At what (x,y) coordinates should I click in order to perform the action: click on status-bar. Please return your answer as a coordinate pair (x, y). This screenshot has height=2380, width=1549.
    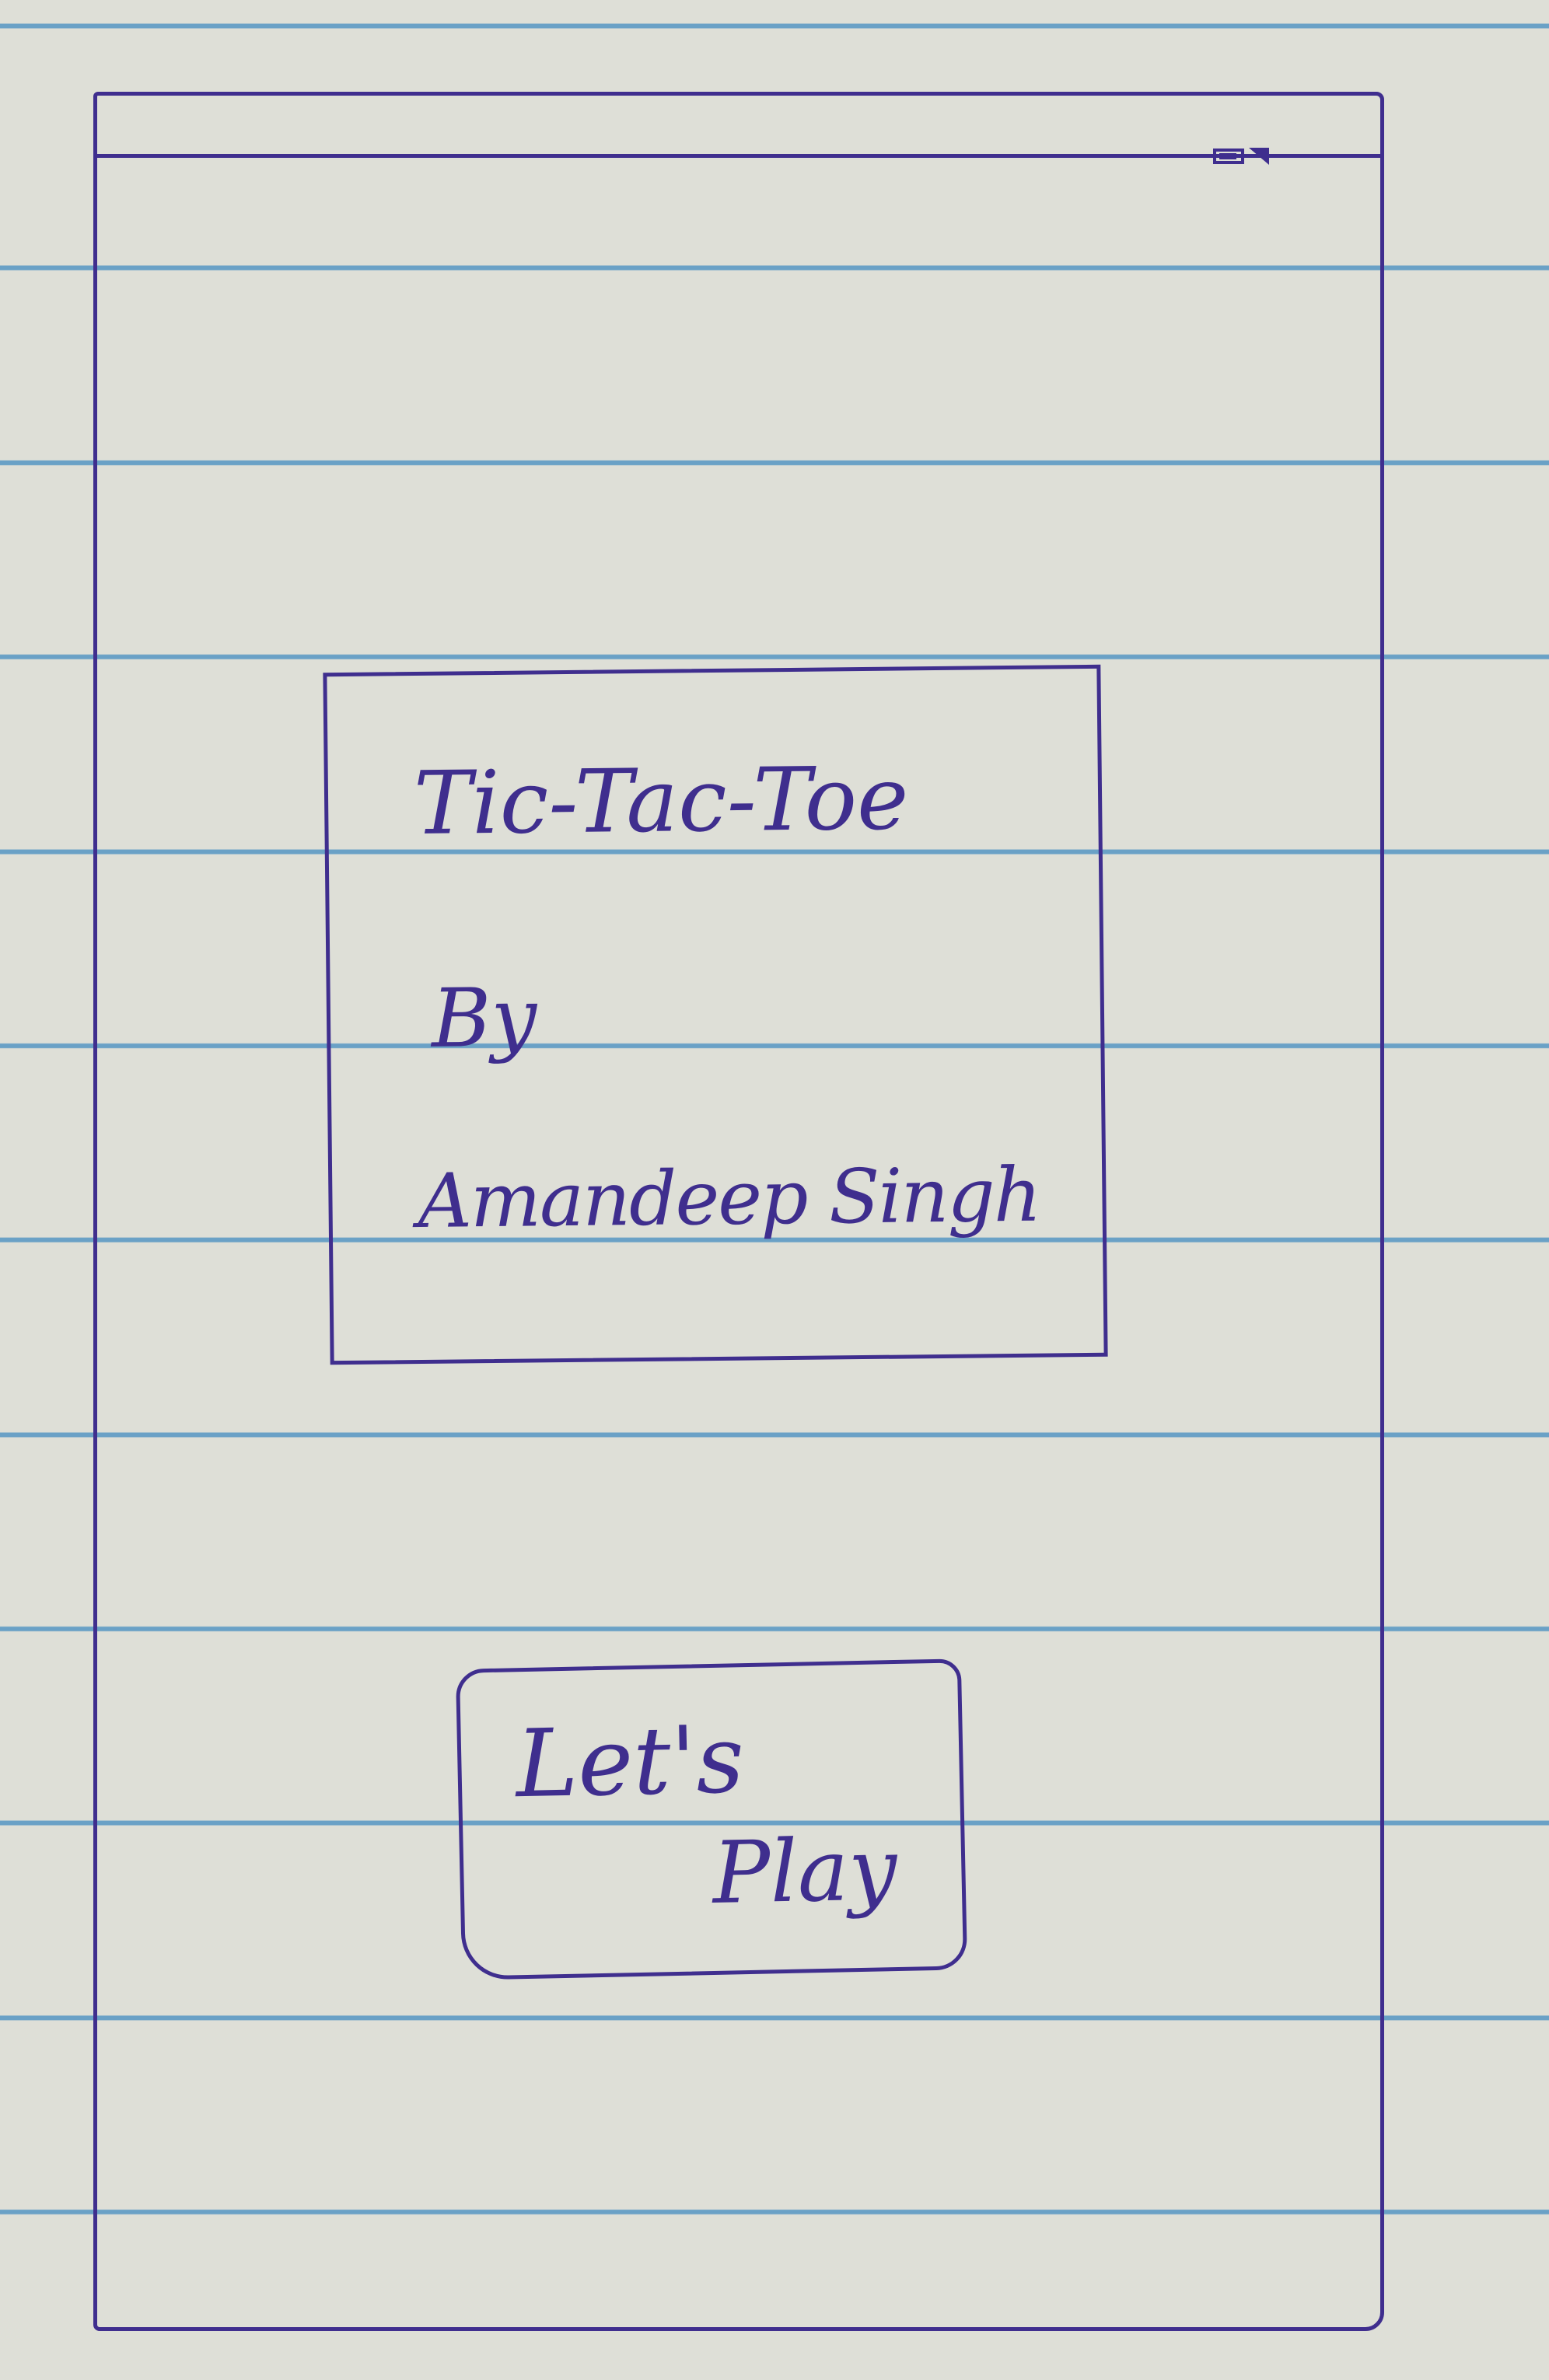
    Looking at the image, I should click on (738, 127).